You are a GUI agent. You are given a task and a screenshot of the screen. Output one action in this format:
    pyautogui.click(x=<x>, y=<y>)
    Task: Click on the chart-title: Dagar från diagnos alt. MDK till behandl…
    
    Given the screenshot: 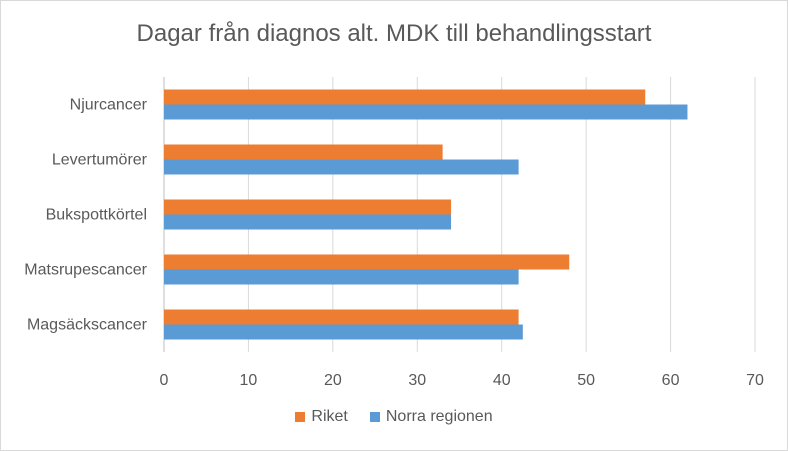 What is the action you would take?
    pyautogui.click(x=394, y=33)
    